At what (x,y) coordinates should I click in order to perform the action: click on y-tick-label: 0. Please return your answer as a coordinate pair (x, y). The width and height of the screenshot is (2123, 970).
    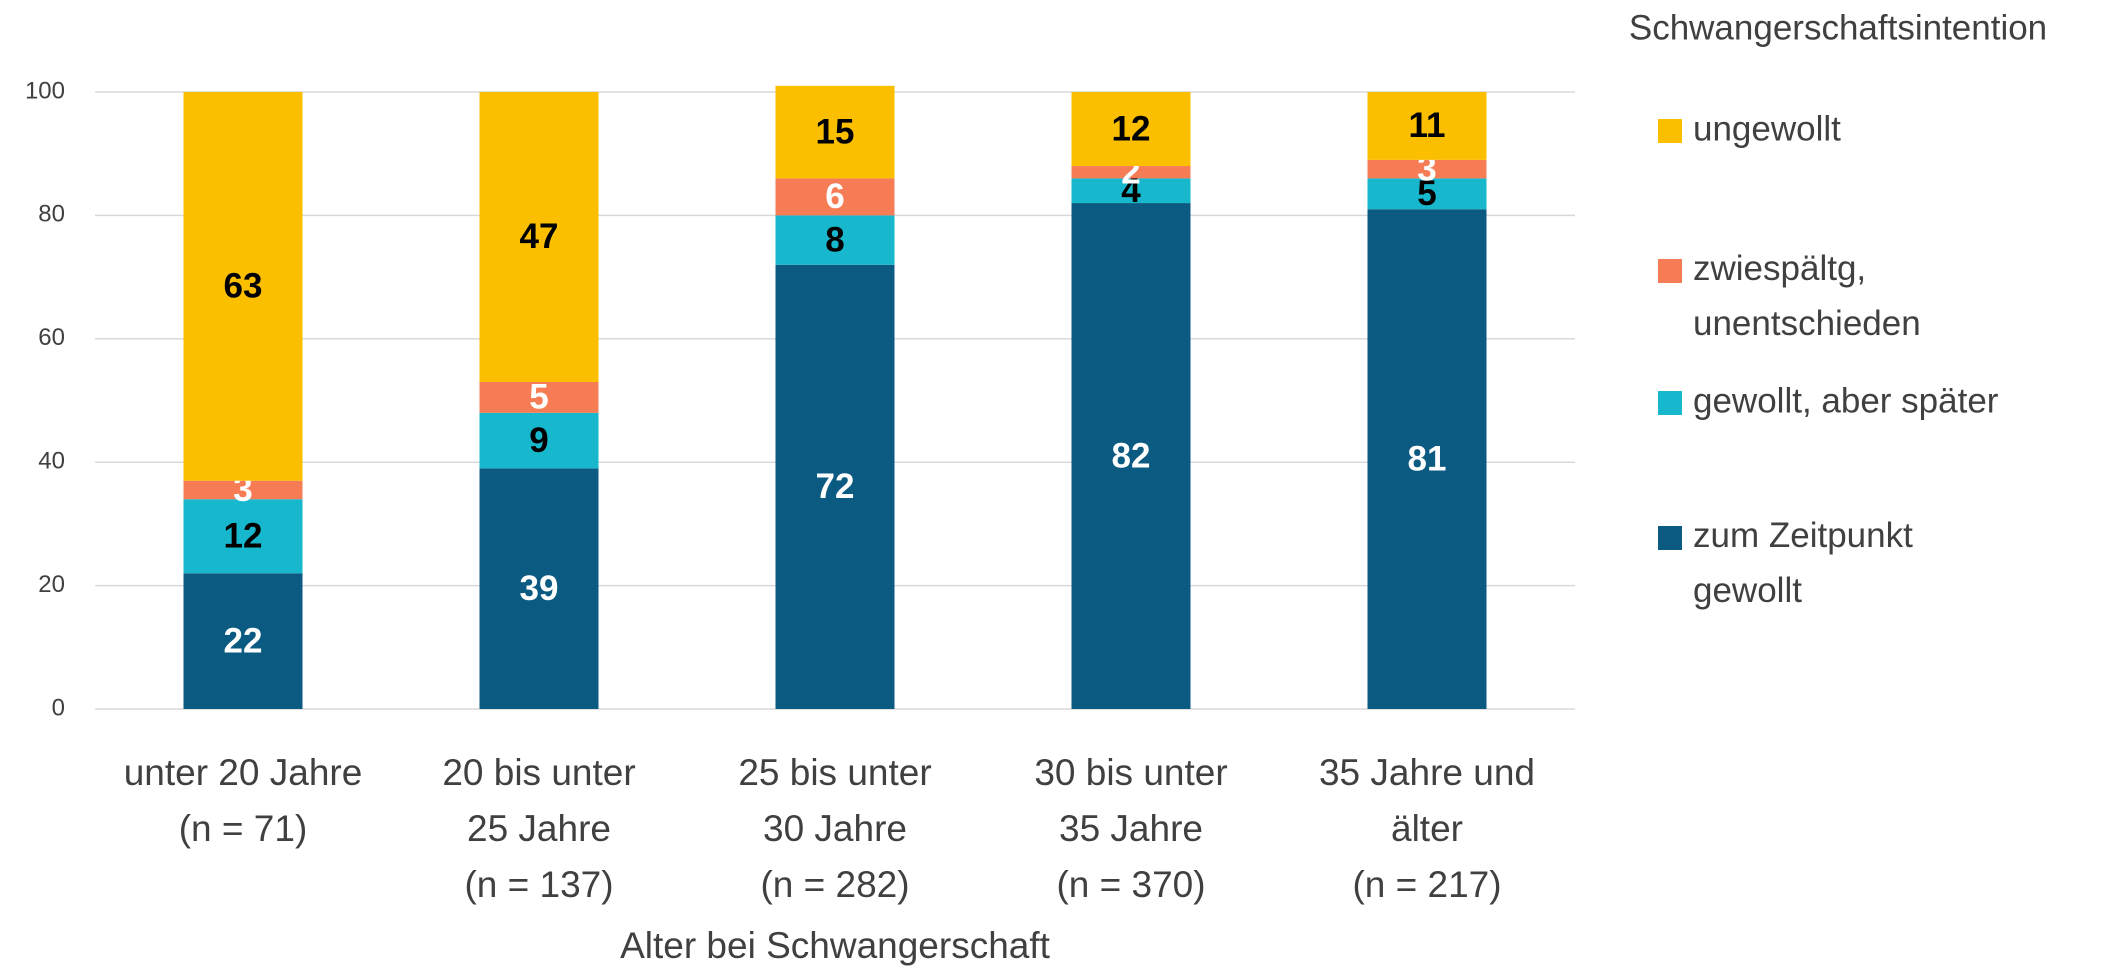
    Looking at the image, I should click on (58, 707).